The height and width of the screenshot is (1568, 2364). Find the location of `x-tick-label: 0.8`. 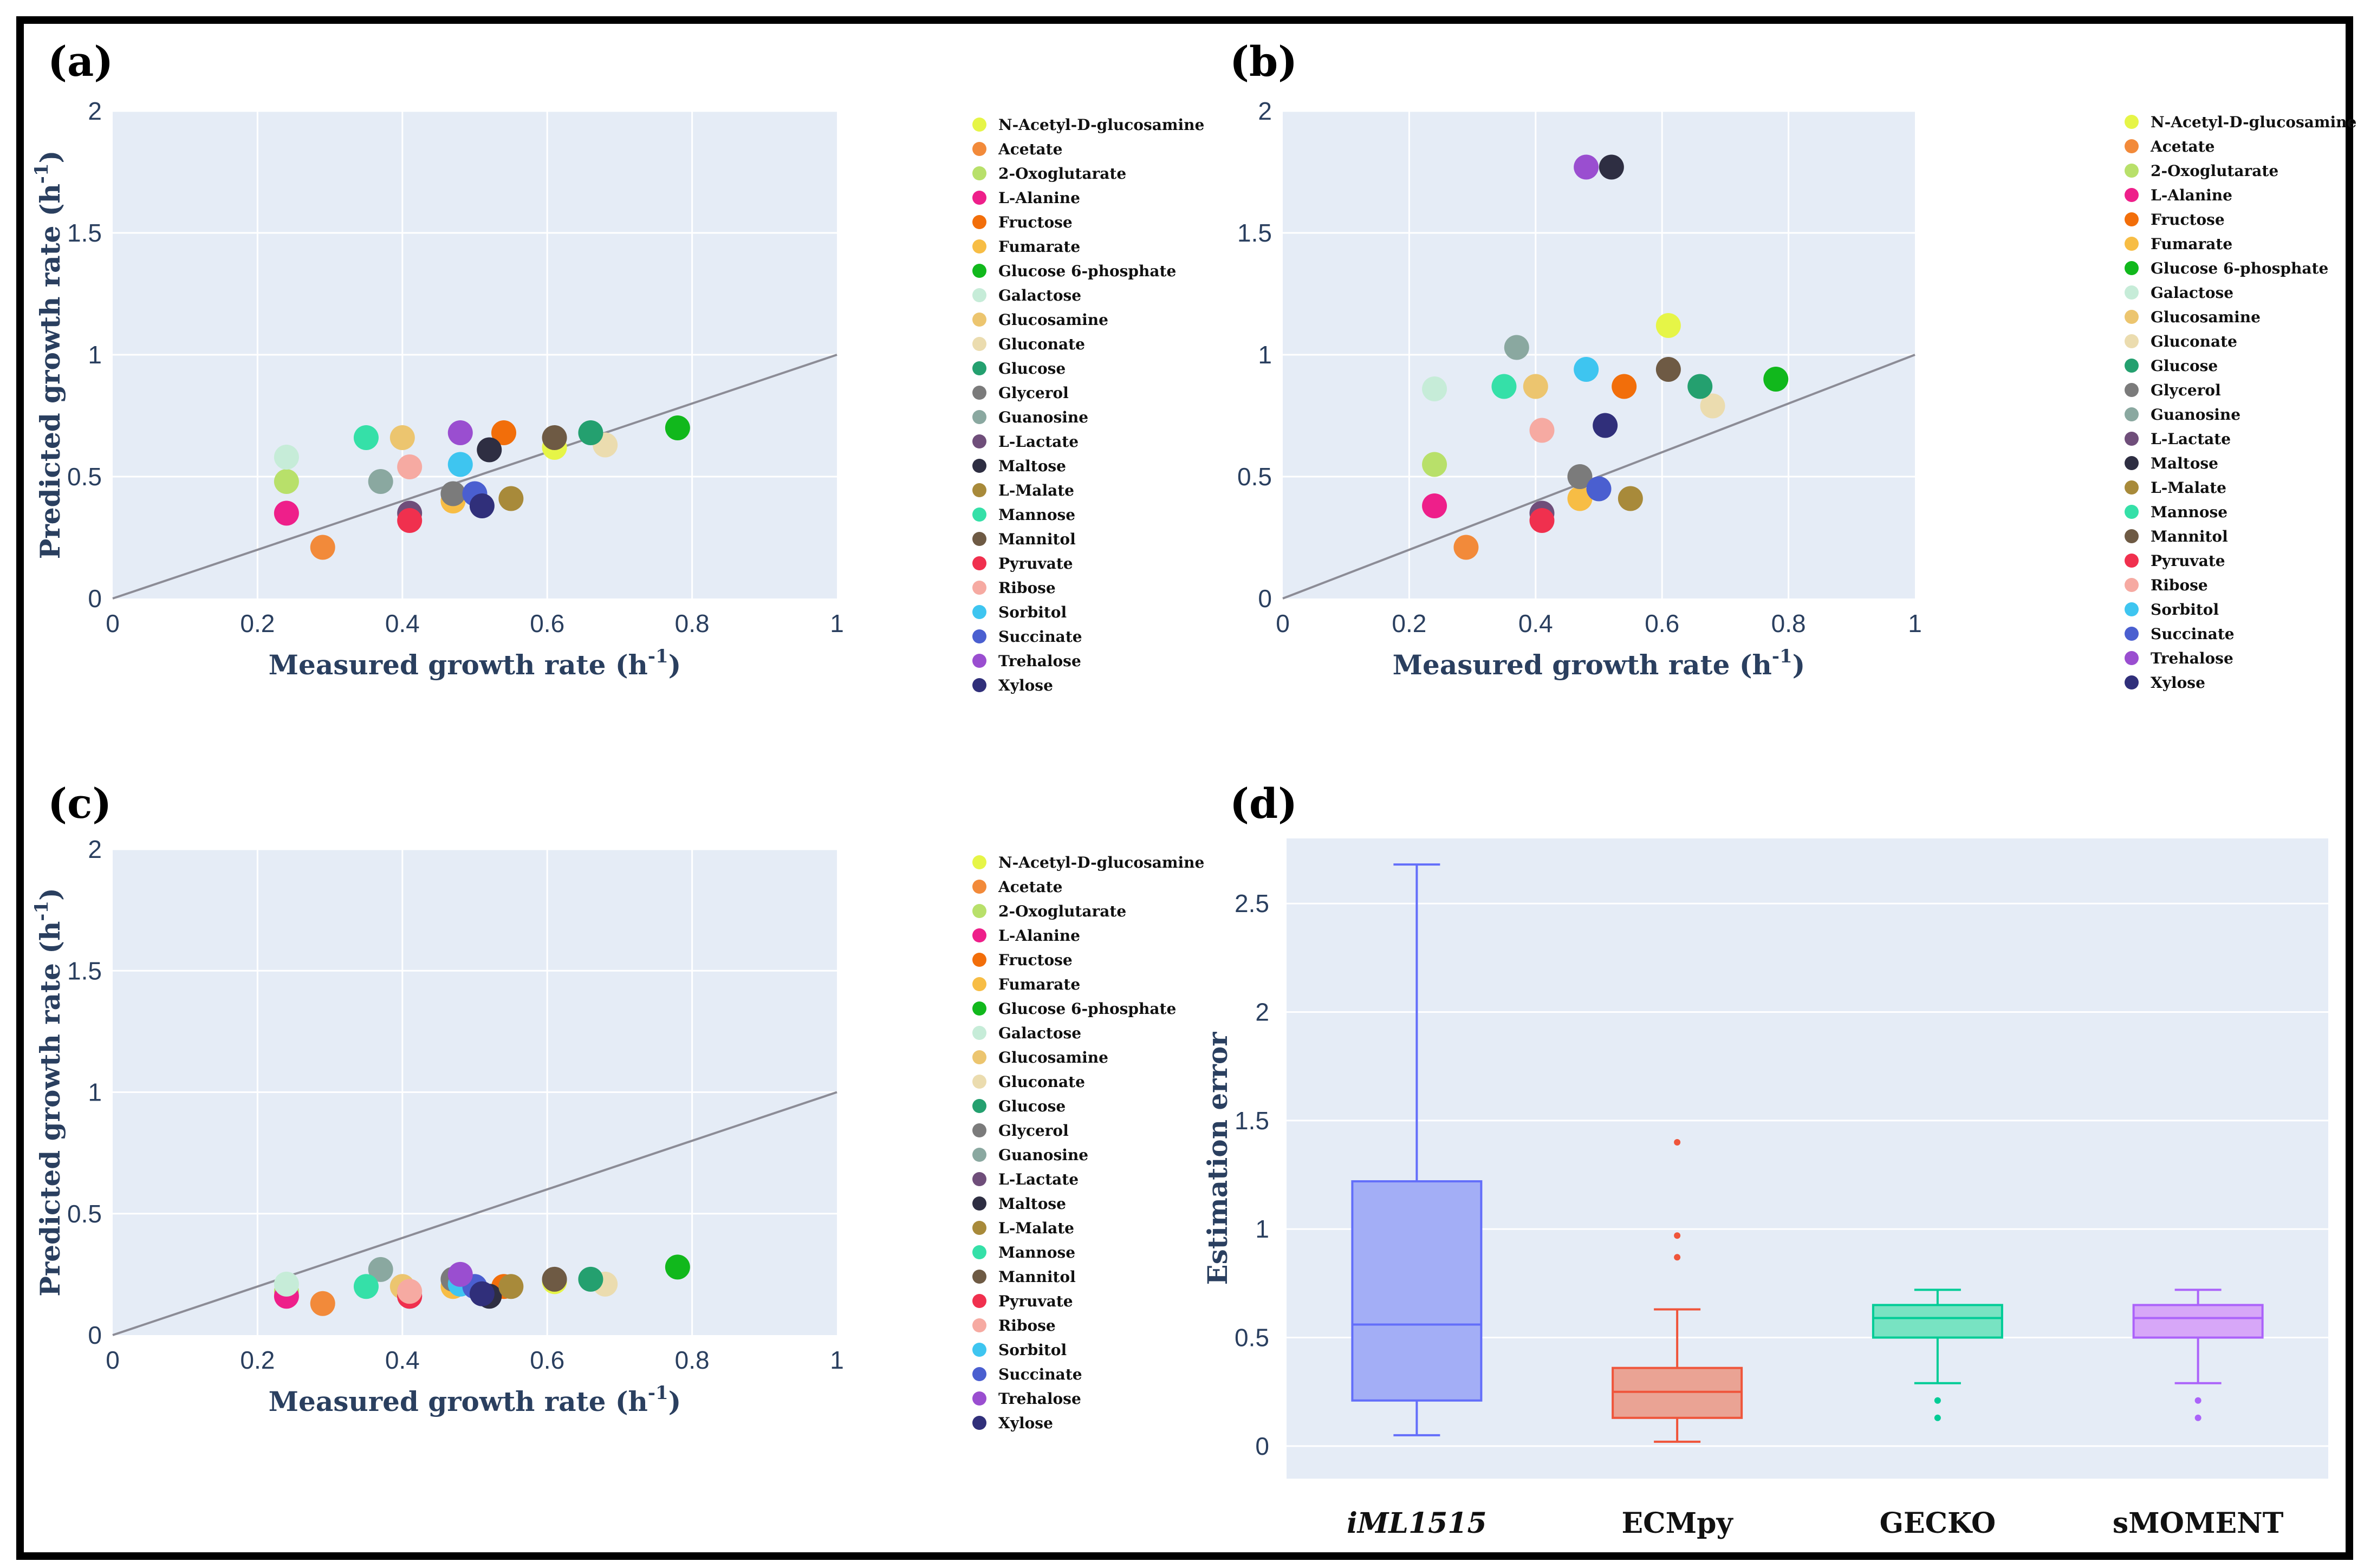

x-tick-label: 0.8 is located at coordinates (1788, 623).